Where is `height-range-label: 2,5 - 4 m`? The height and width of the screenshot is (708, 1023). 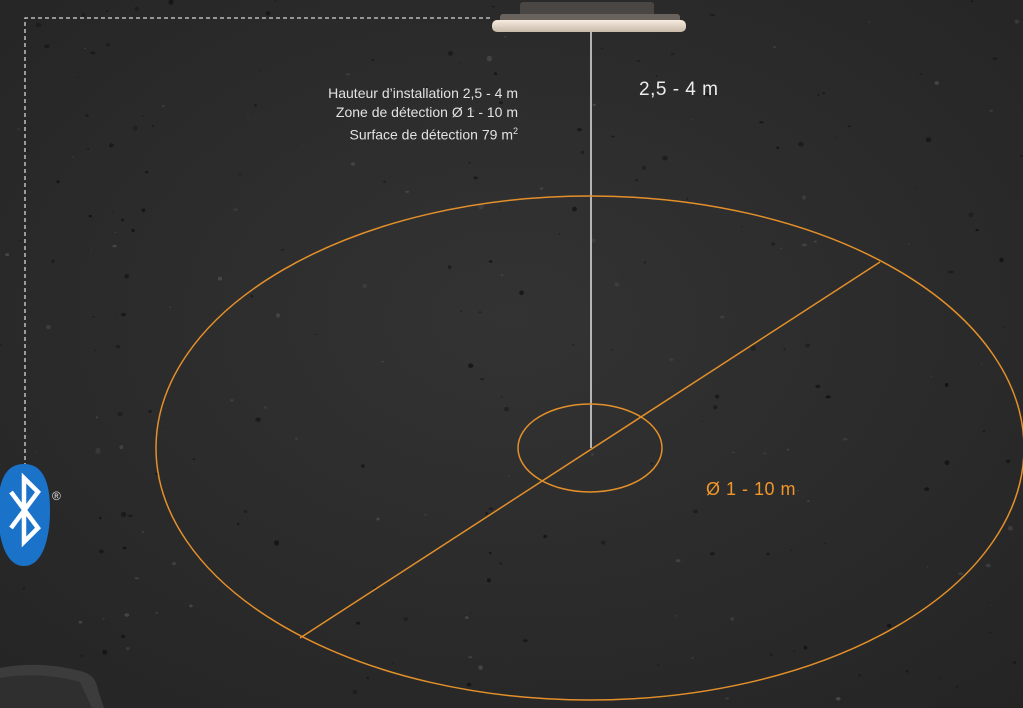 height-range-label: 2,5 - 4 m is located at coordinates (679, 89).